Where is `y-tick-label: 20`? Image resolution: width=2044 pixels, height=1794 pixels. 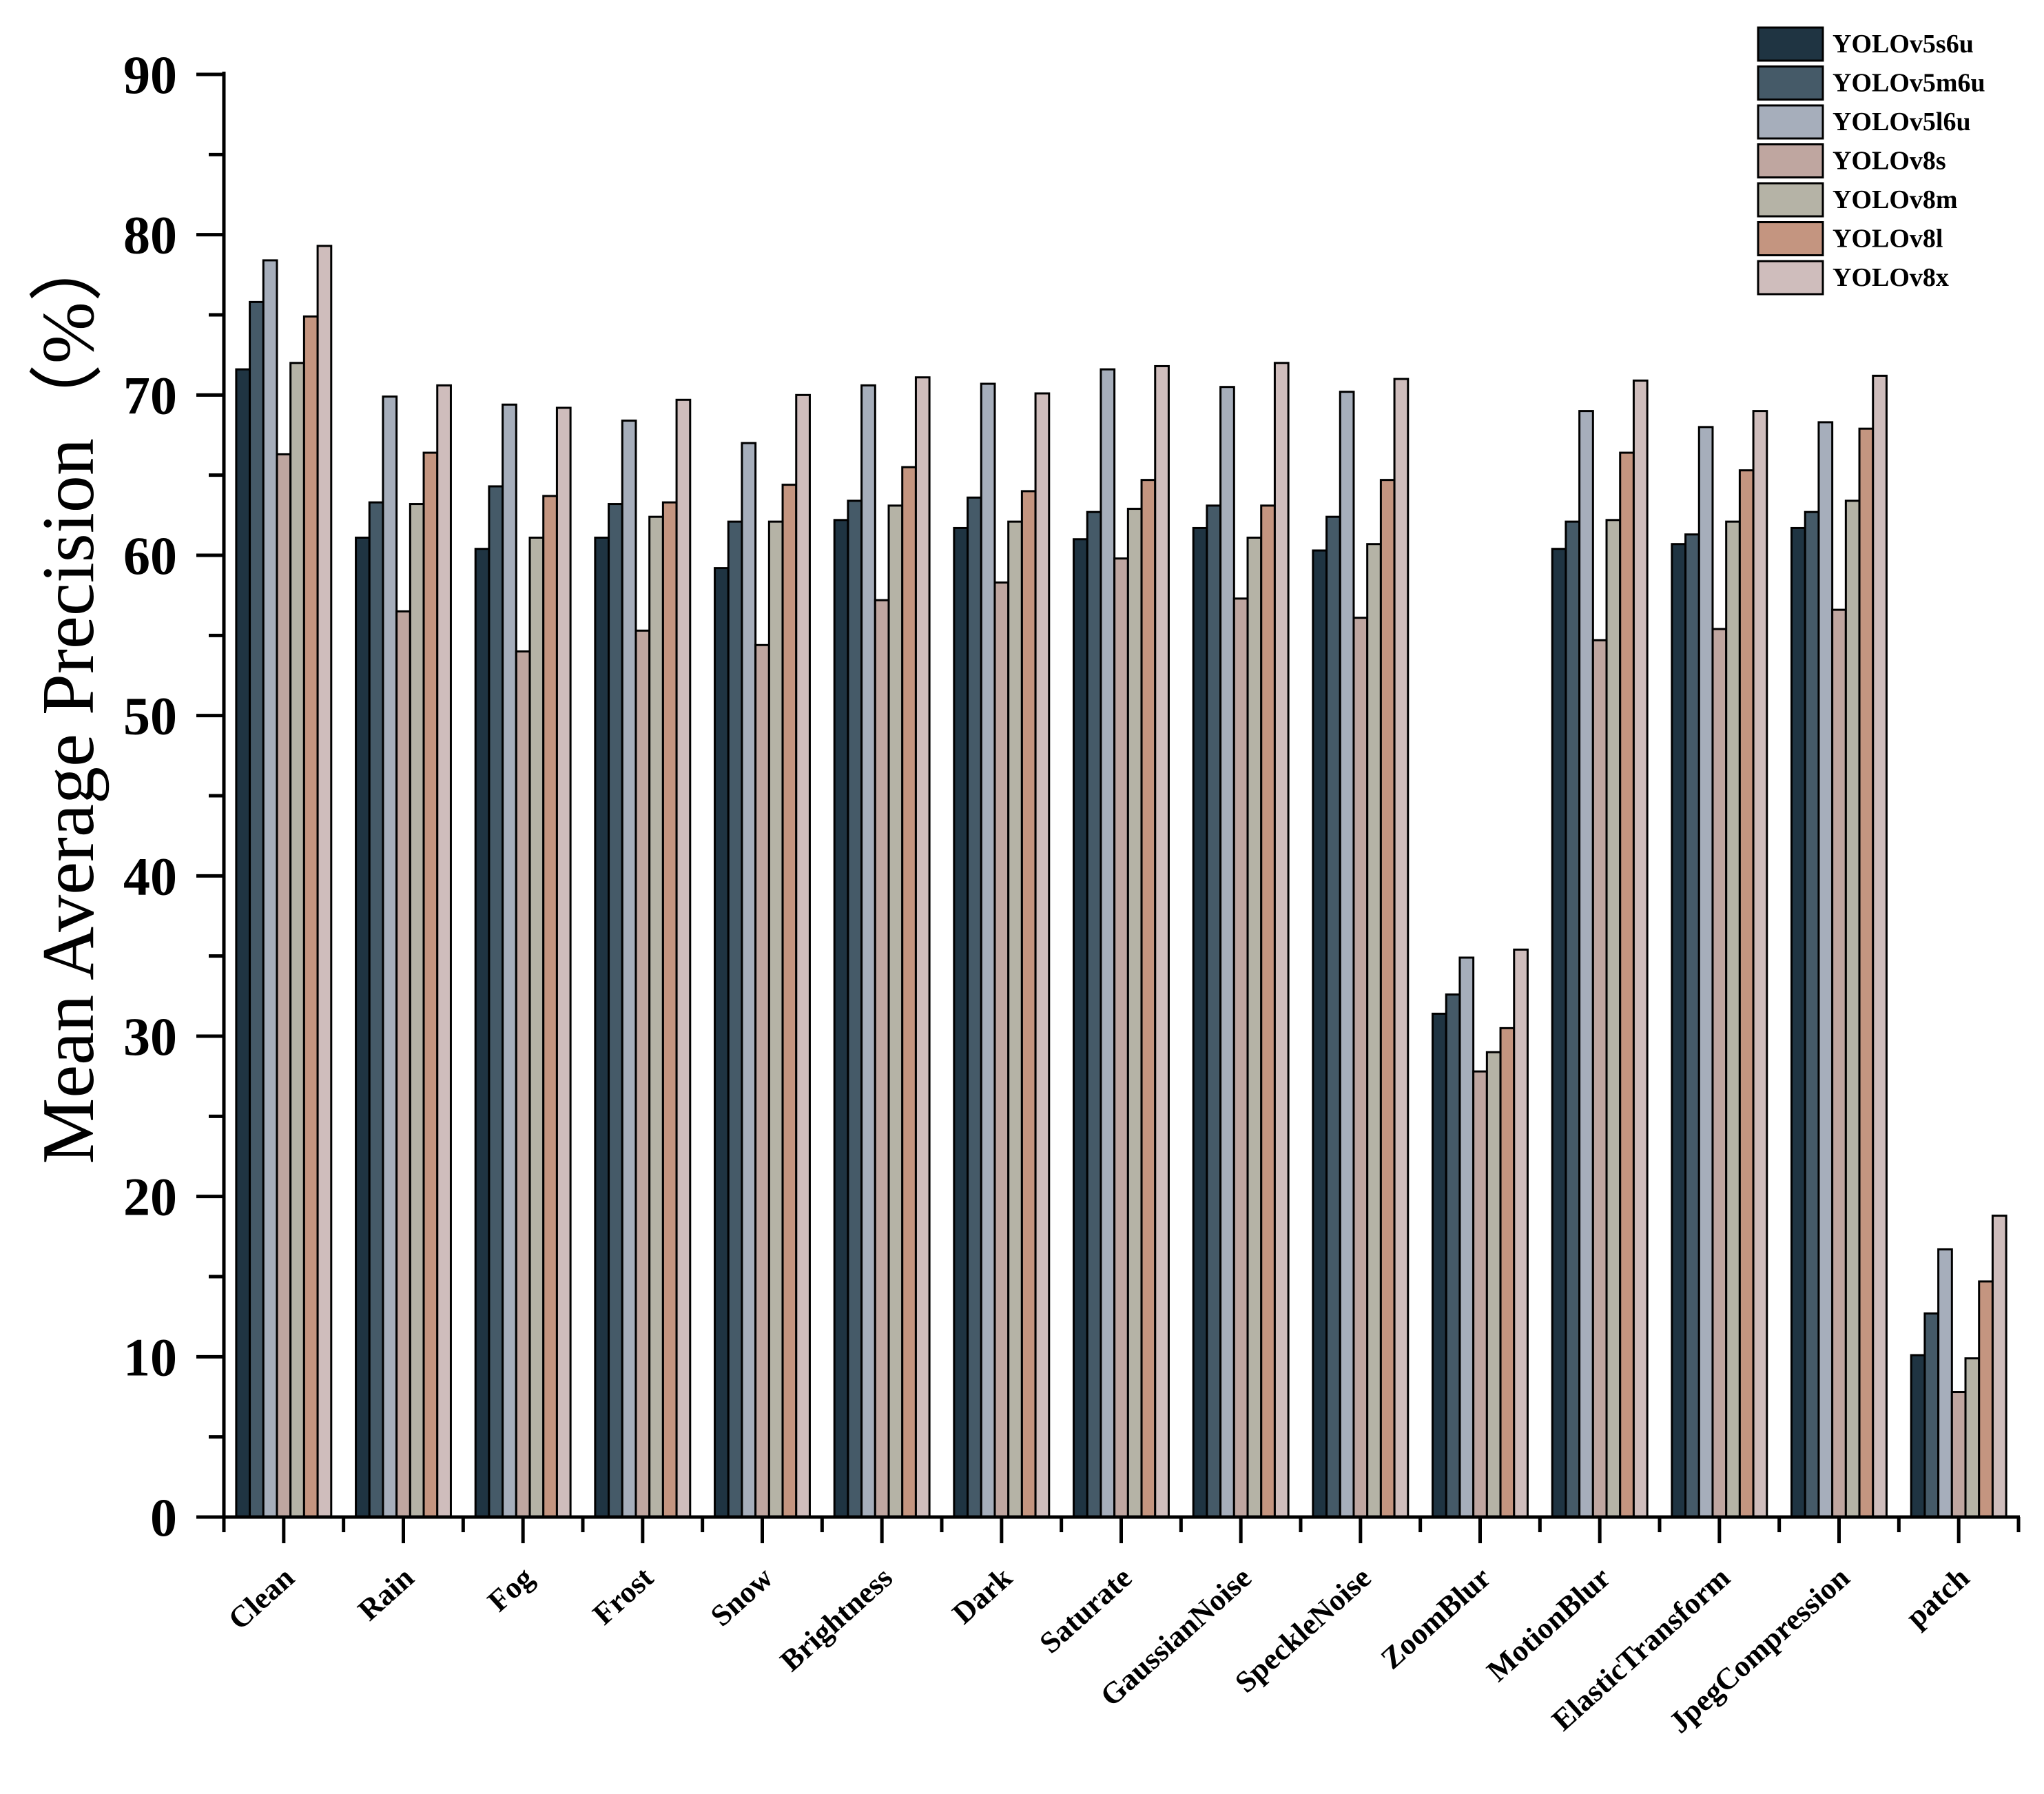
y-tick-label: 20 is located at coordinates (150, 1197).